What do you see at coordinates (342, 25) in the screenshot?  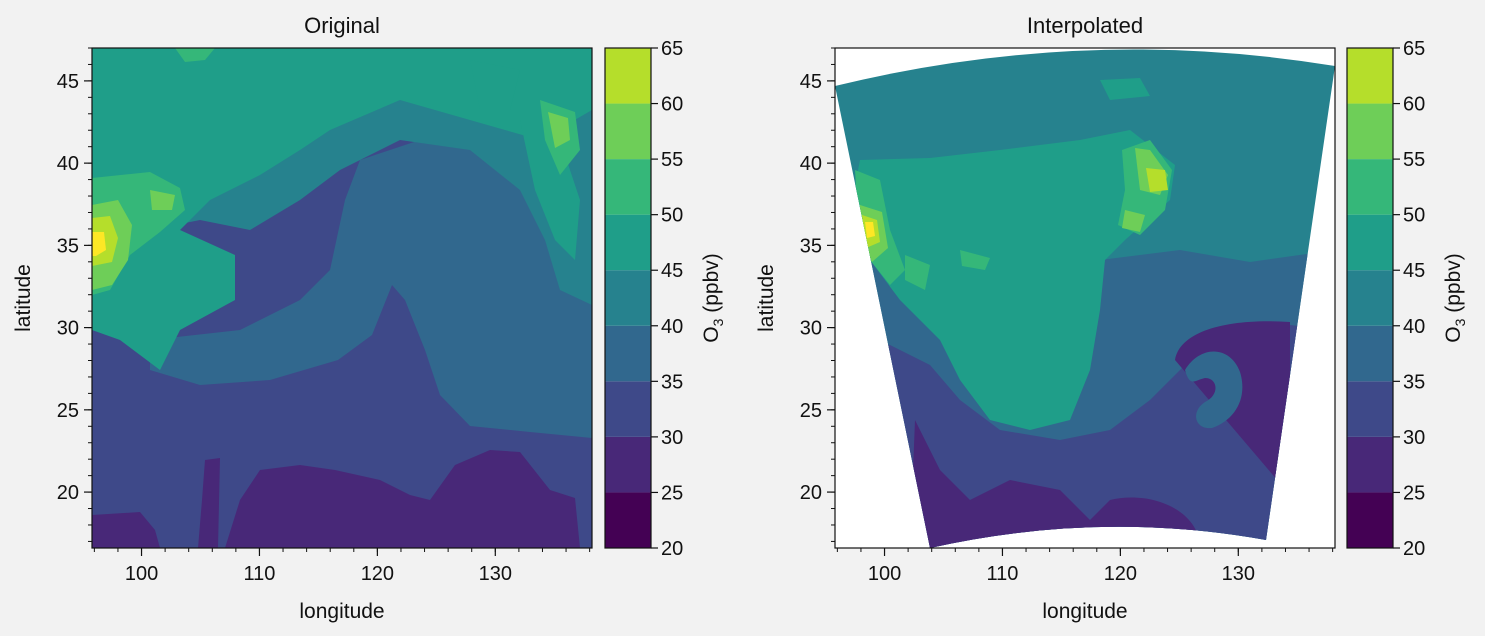 I see `panel-title: Original` at bounding box center [342, 25].